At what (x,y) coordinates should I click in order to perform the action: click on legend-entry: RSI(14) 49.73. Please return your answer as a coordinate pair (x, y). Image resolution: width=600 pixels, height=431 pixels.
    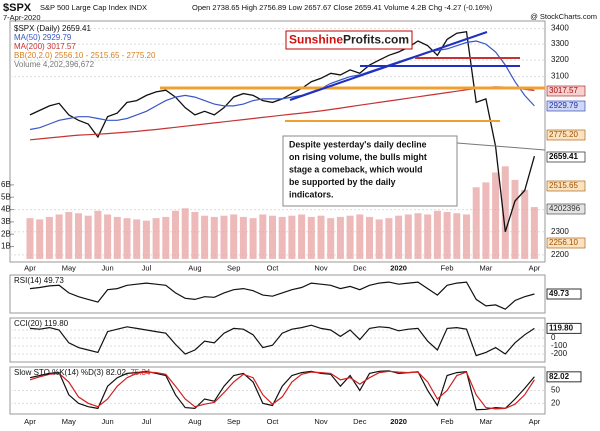
    Looking at the image, I should click on (39, 280).